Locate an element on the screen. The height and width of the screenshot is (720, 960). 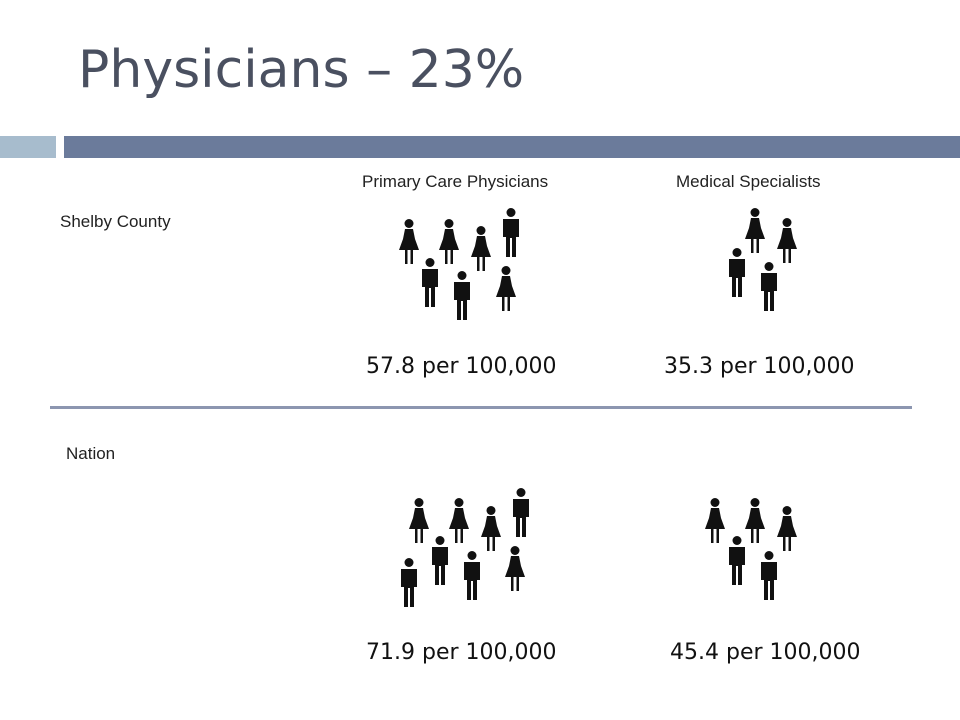
title-accent-bar-left is located at coordinates (28, 147).